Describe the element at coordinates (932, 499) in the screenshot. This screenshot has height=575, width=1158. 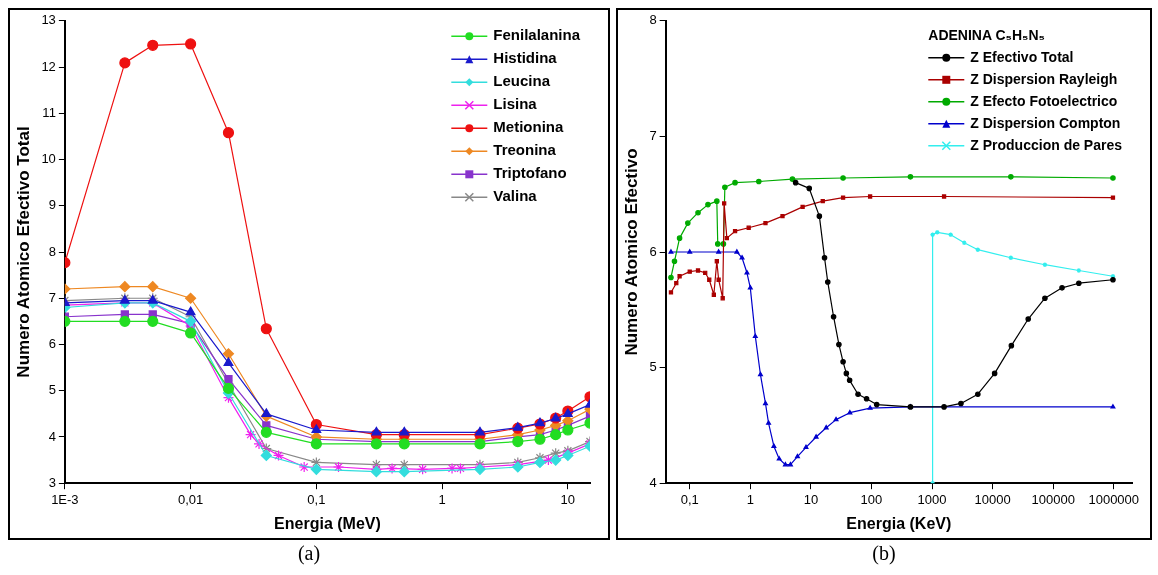
I see `x-tick-label: 1000` at that location.